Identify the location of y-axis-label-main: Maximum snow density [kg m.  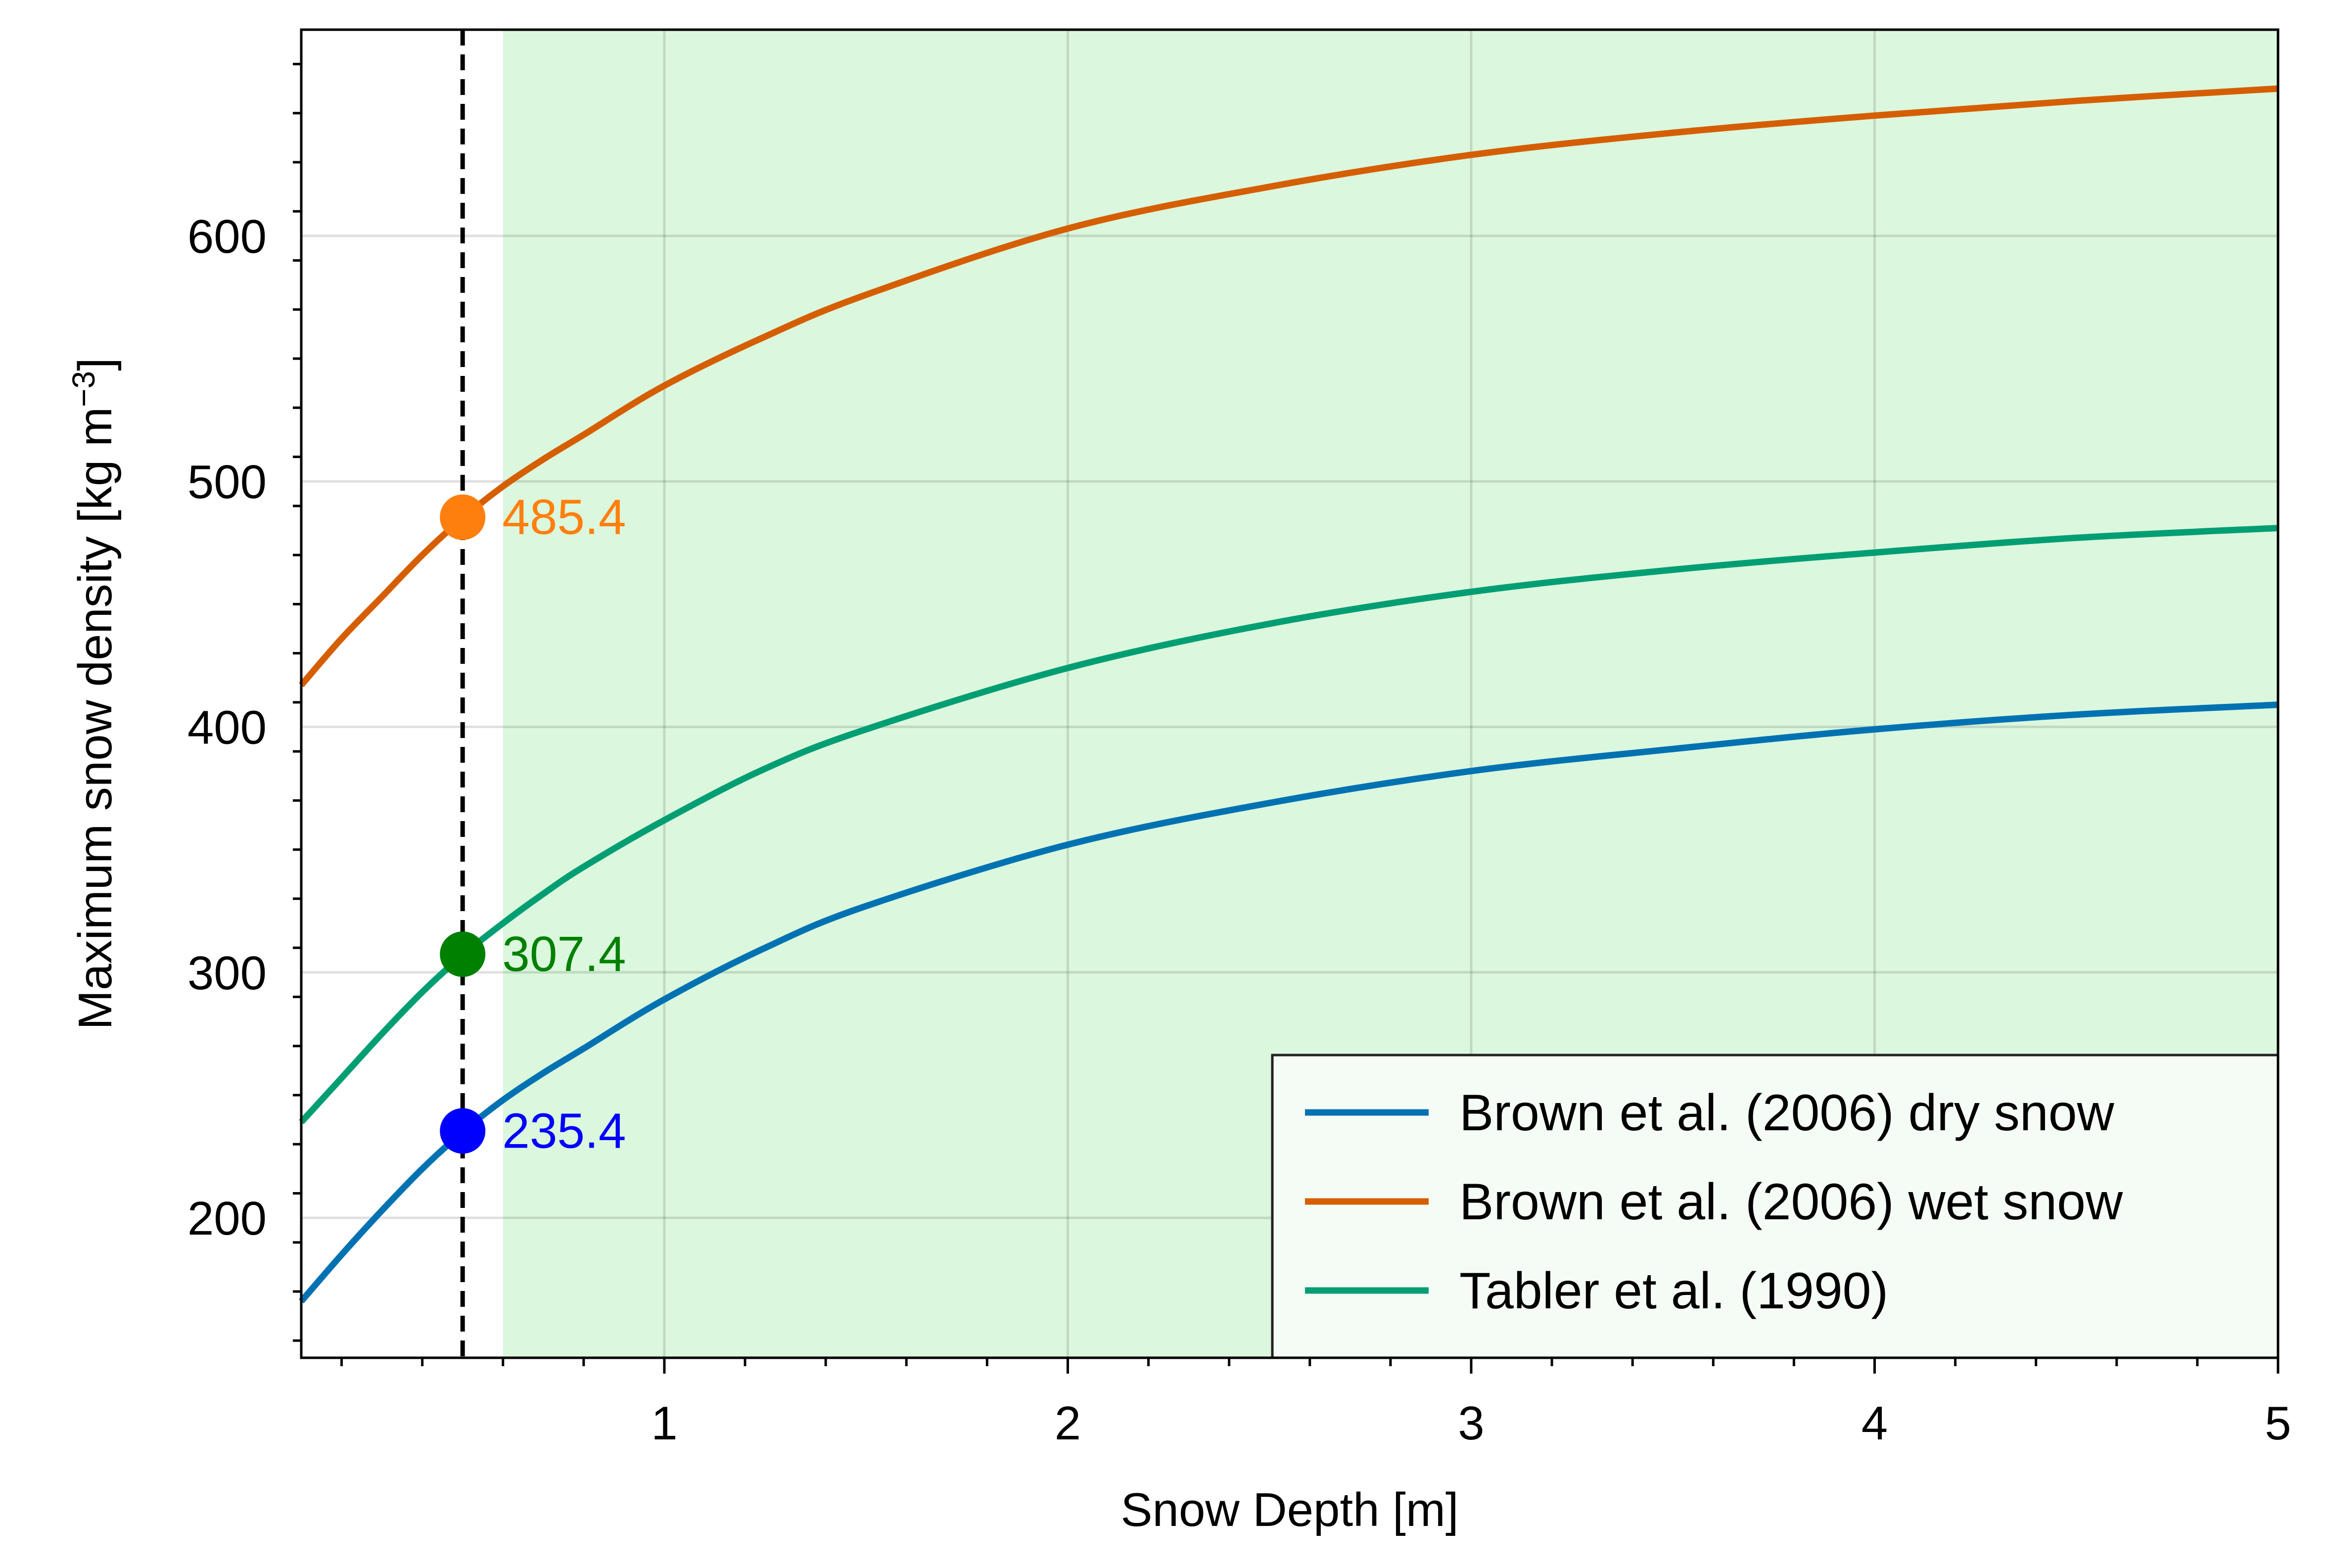
(95, 718).